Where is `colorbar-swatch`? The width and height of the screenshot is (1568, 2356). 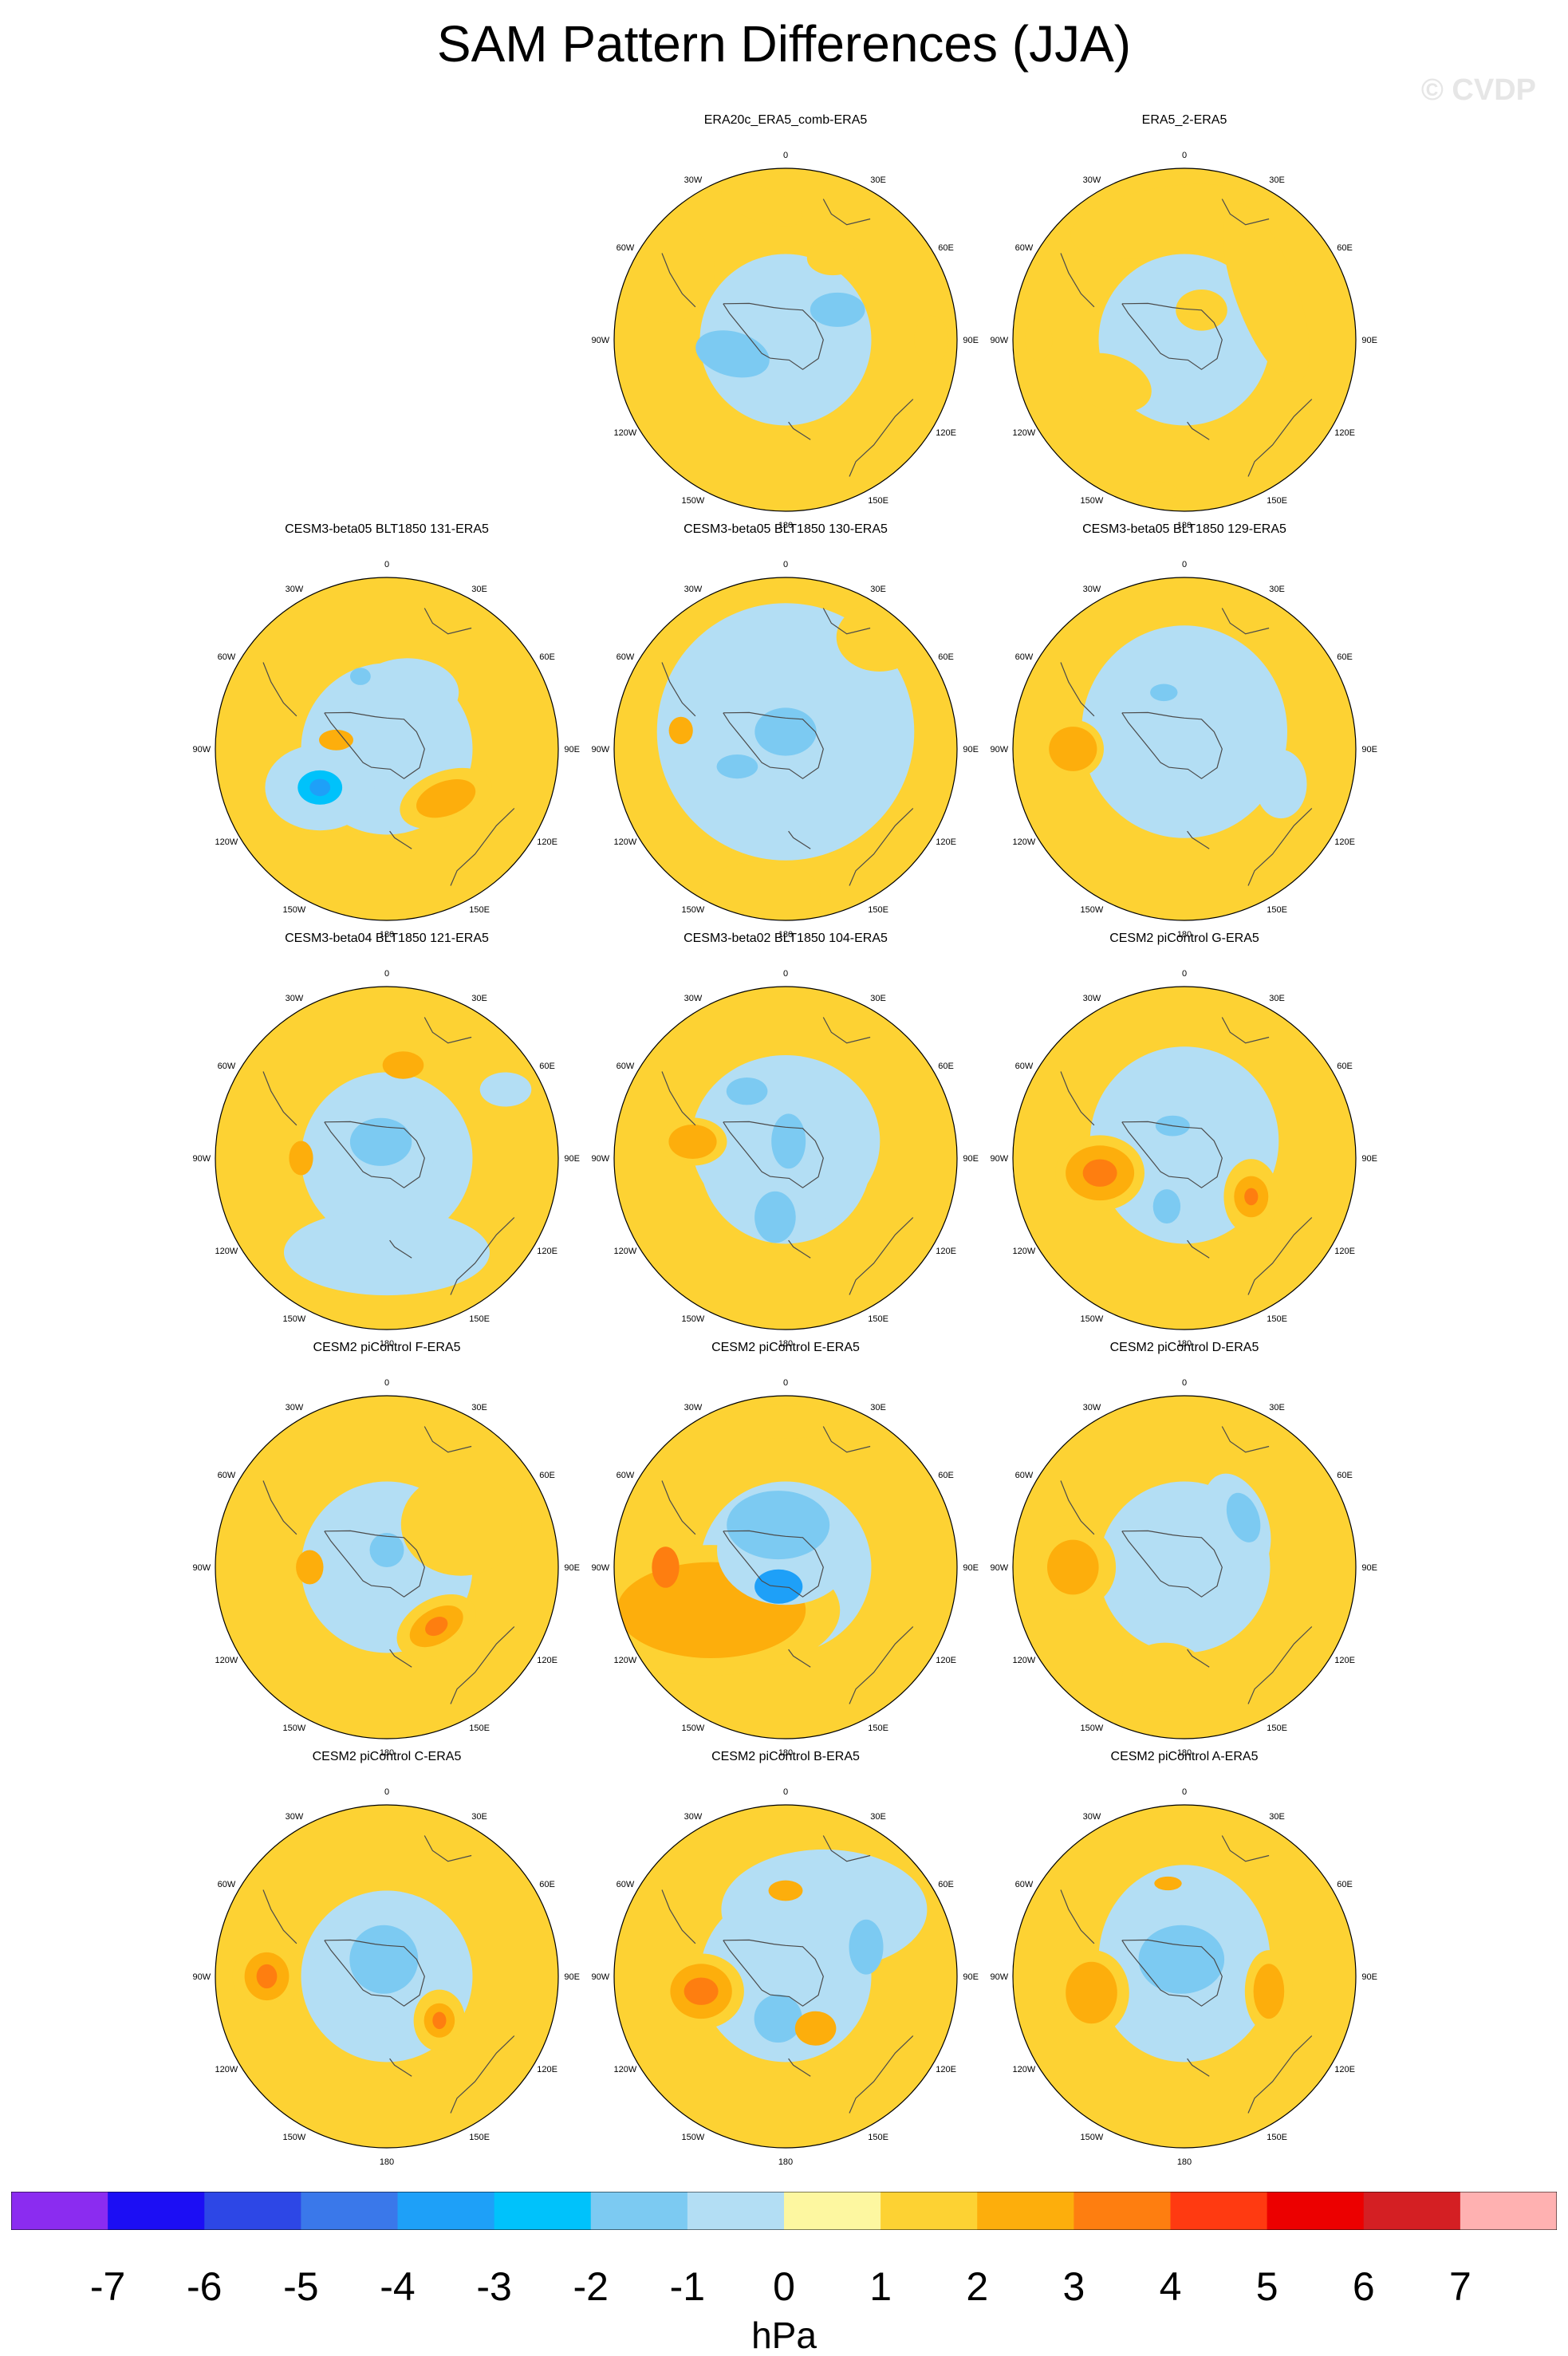
colorbar-swatch is located at coordinates (1509, 2211).